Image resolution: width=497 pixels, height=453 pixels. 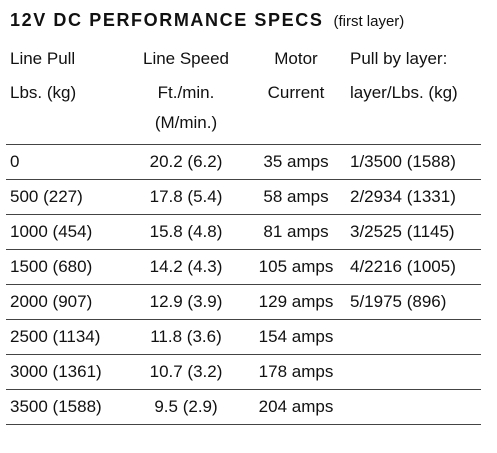 I want to click on cell-line-pull: 3500 (1588), so click(x=66, y=407).